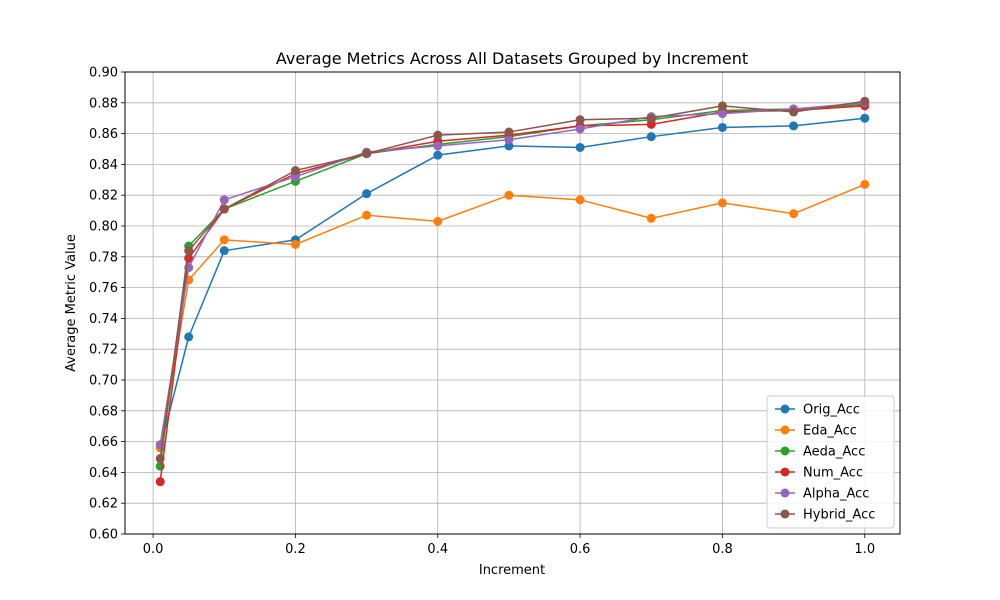 Image resolution: width=1000 pixels, height=600 pixels. Describe the element at coordinates (103, 381) in the screenshot. I see `y-tick-label: 0.70` at that location.